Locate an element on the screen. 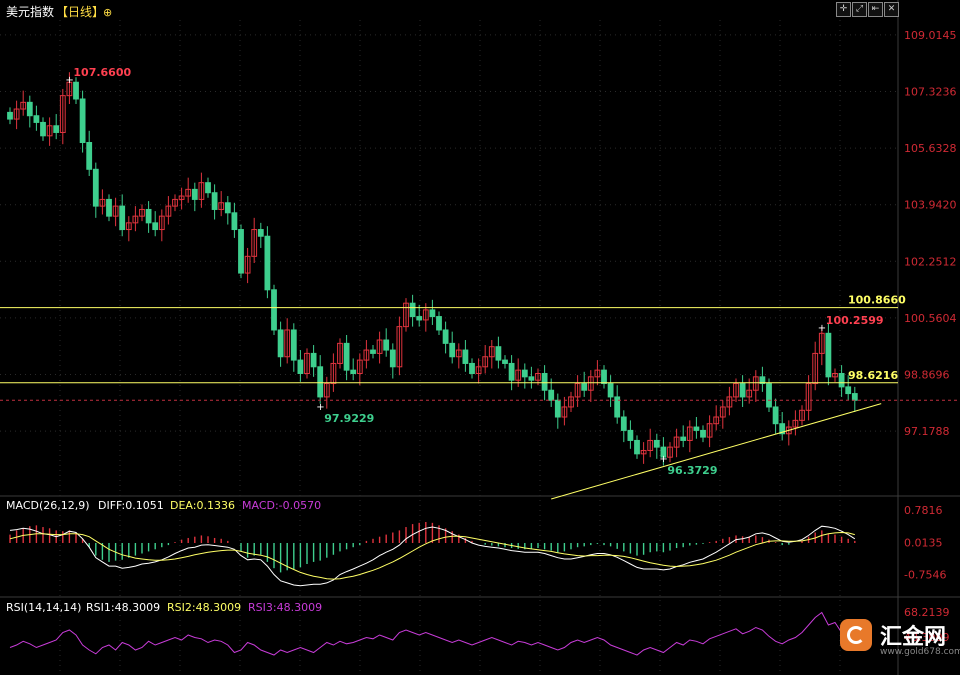  diff-line is located at coordinates (432, 556).